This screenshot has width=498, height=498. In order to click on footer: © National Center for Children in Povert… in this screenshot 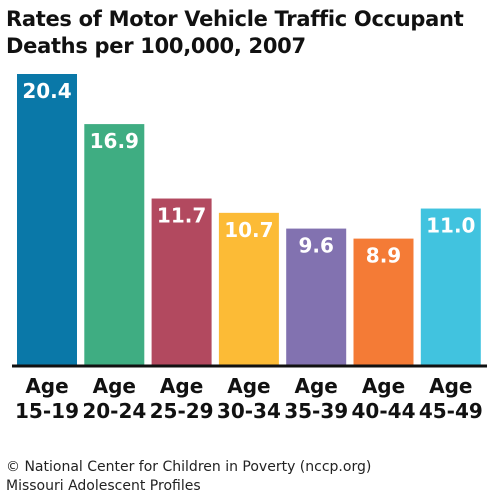, I will do `click(188, 477)`.